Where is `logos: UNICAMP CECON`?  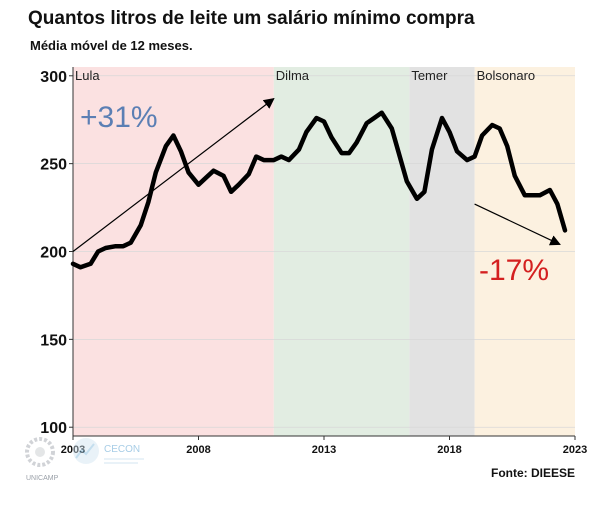
logos: UNICAMP CECON is located at coordinates (104, 462).